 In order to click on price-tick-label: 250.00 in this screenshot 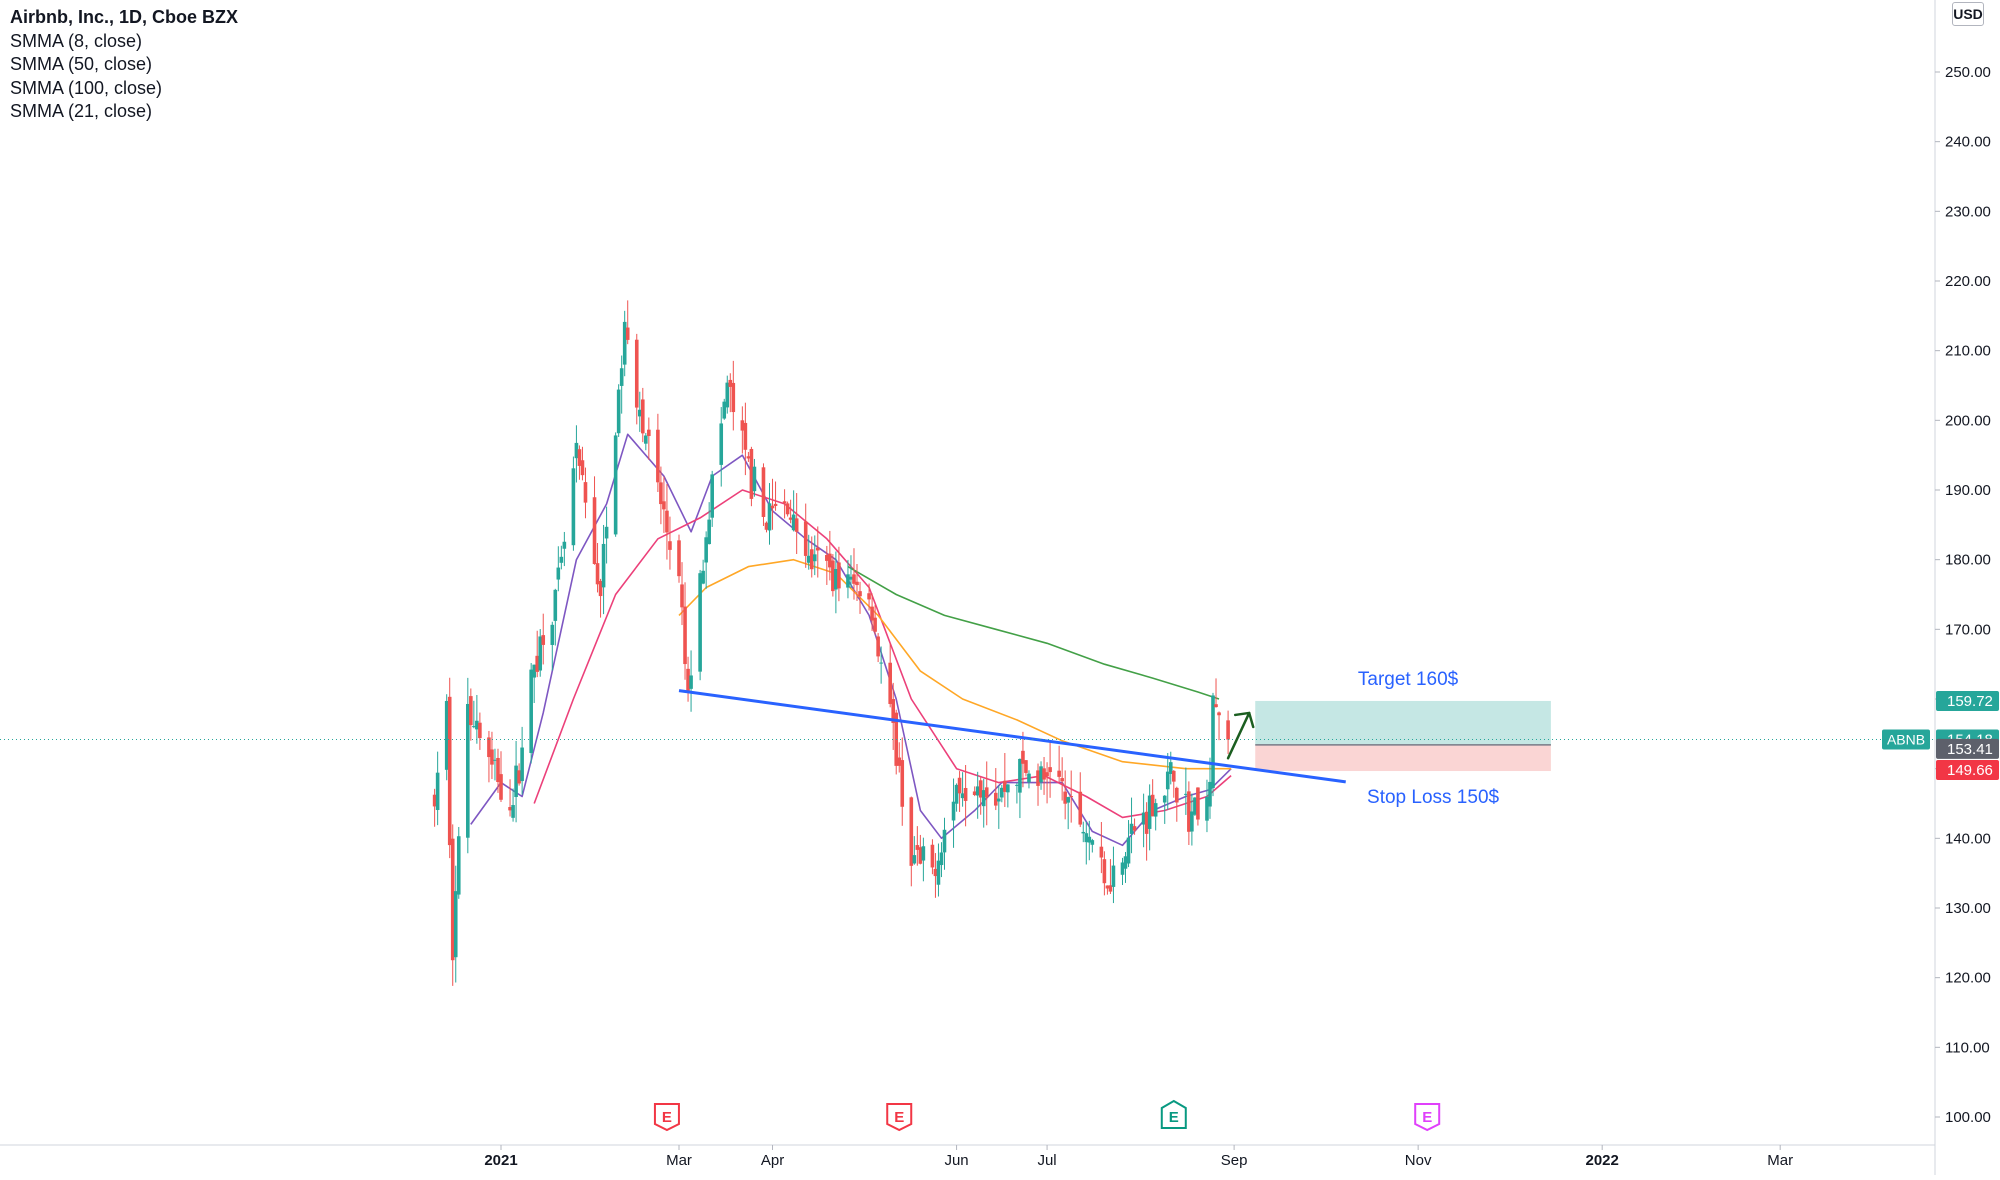, I will do `click(1968, 72)`.